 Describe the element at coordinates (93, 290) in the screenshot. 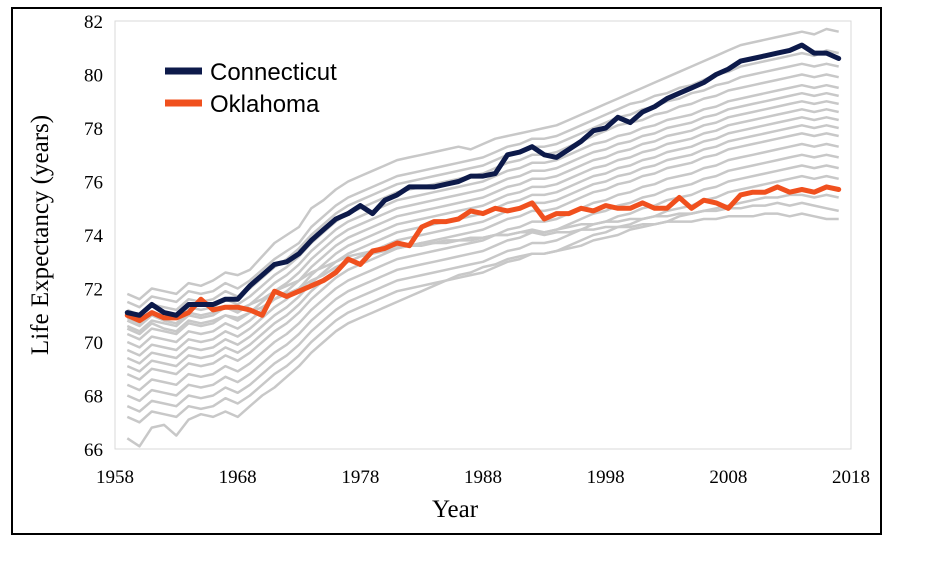

I see `y-tick-label: 72` at that location.